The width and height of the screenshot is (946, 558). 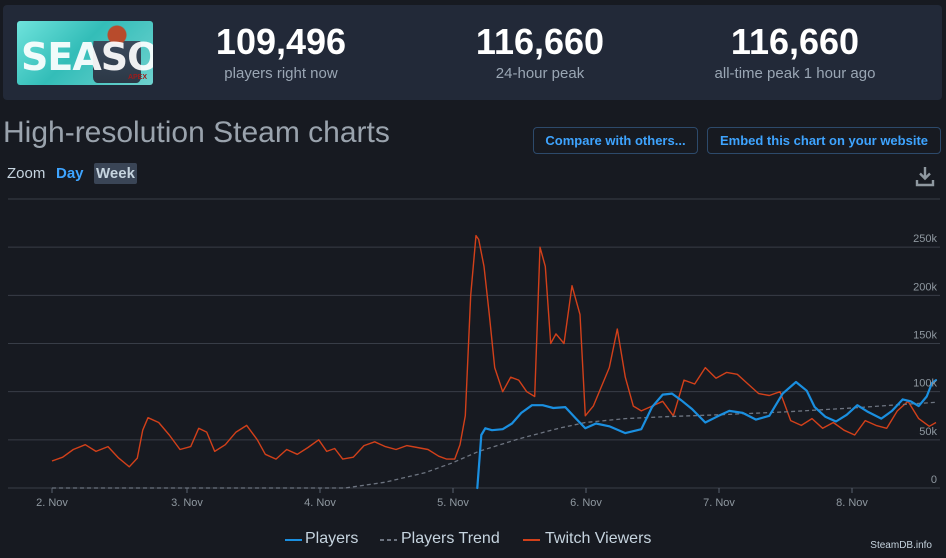 I want to click on stat-all-time-peak: 116,660 all-time peak 1 hour ago, so click(x=795, y=52).